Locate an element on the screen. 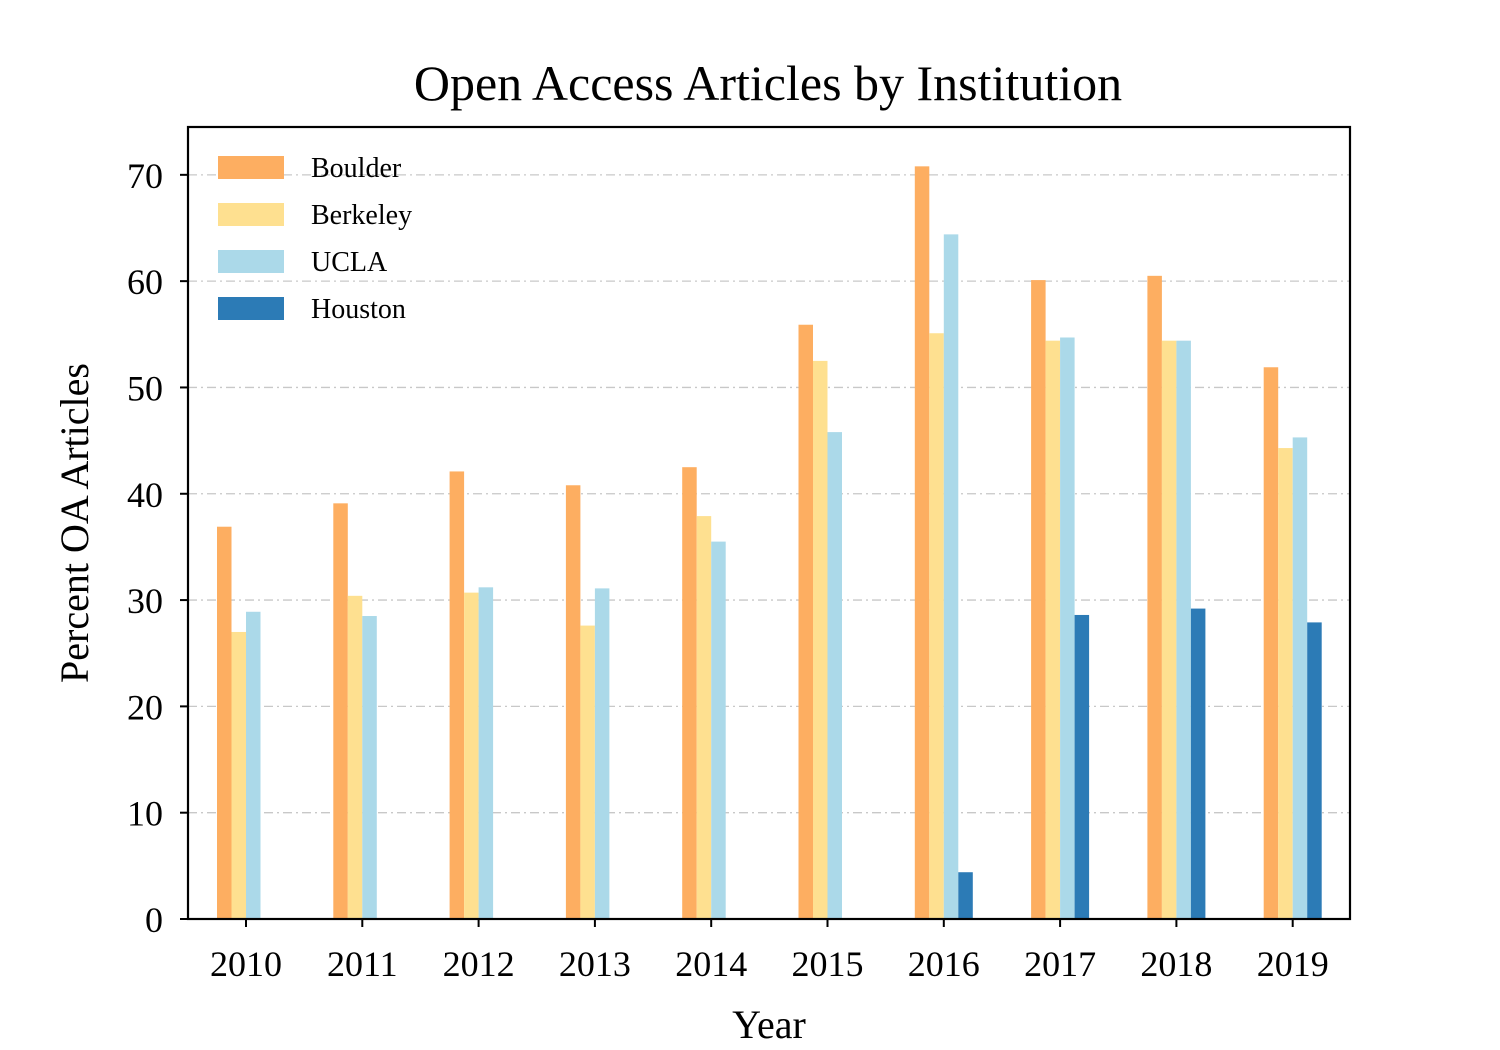 Image resolution: width=1500 pixels, height=1050 pixels. x-tick-label: 2011 is located at coordinates (362, 964).